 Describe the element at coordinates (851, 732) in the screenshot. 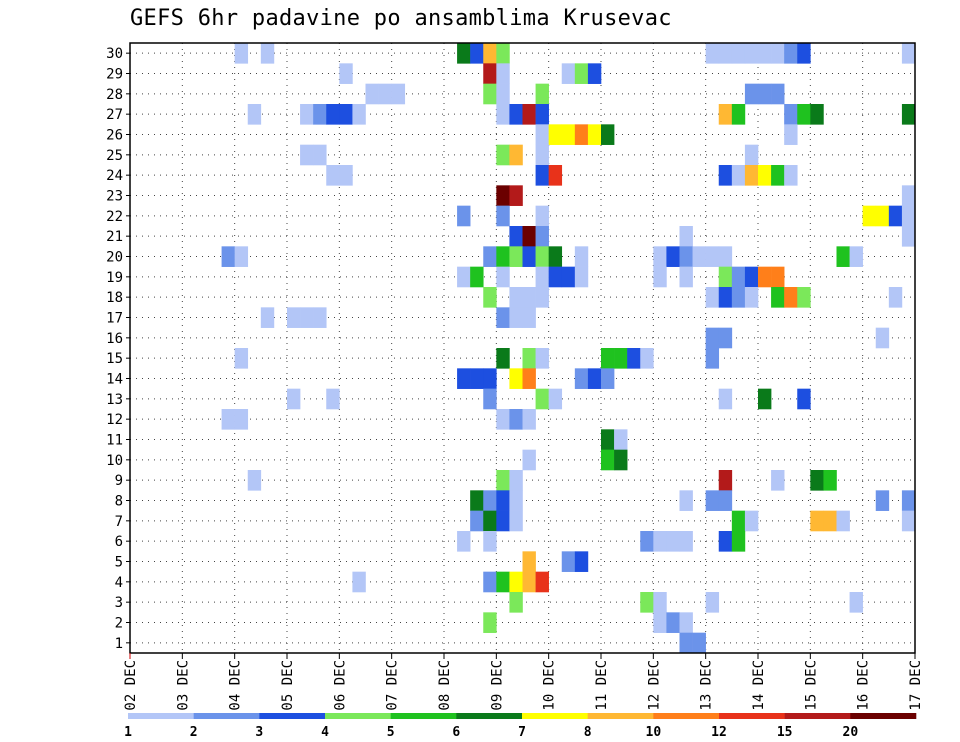

I see `colorbar-label: 20` at that location.